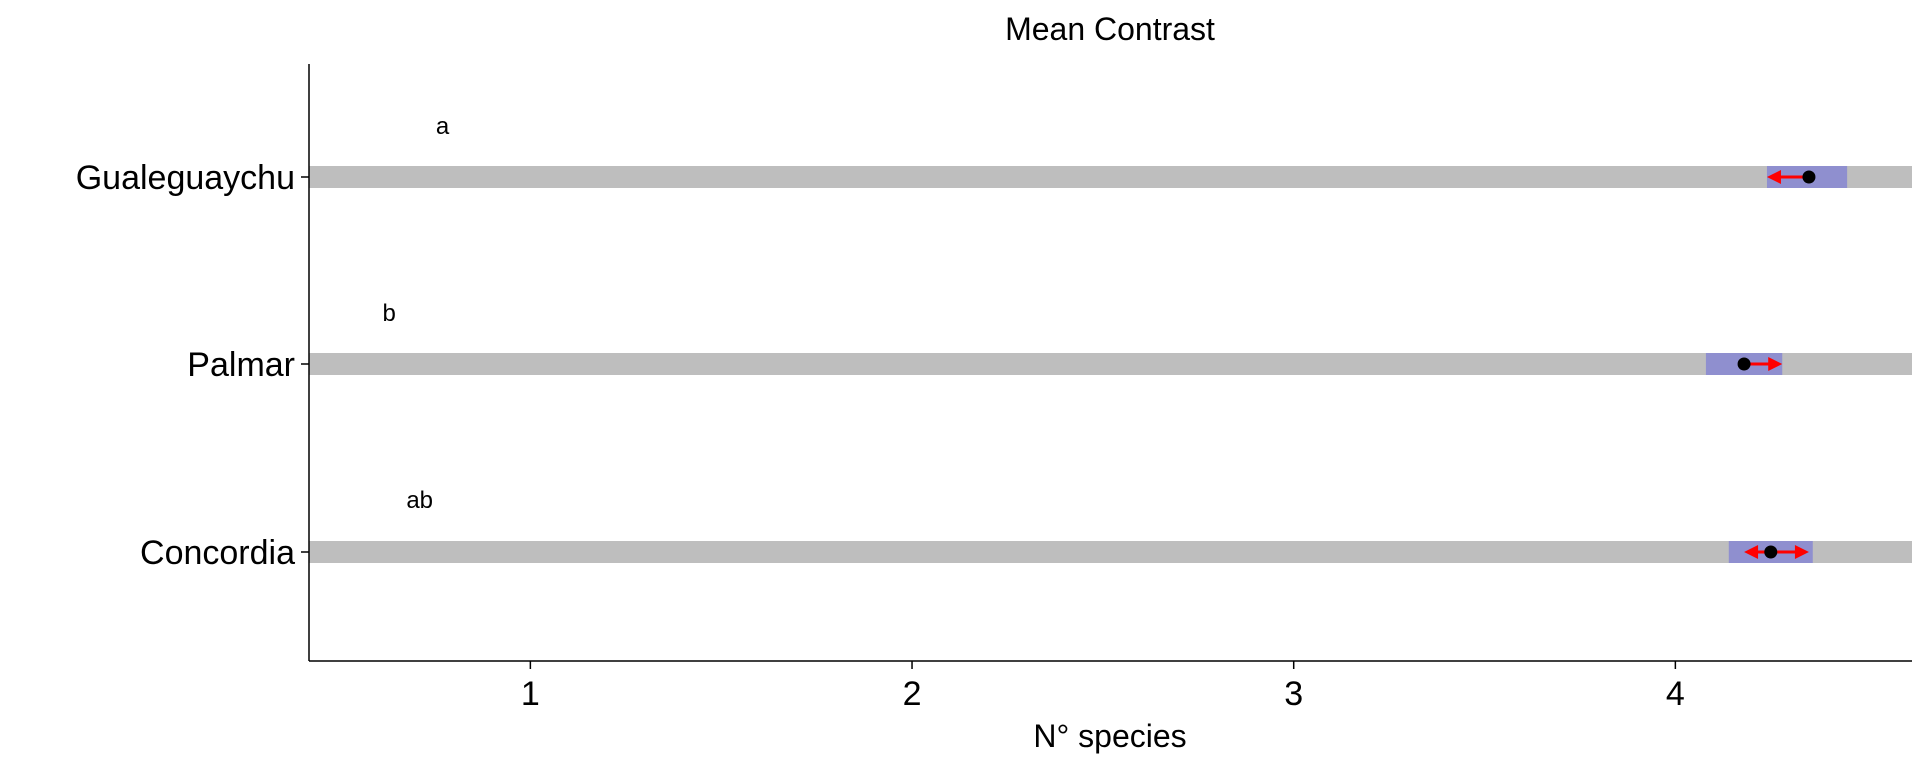  Describe the element at coordinates (241, 365) in the screenshot. I see `y-tick-label: Palmar` at that location.